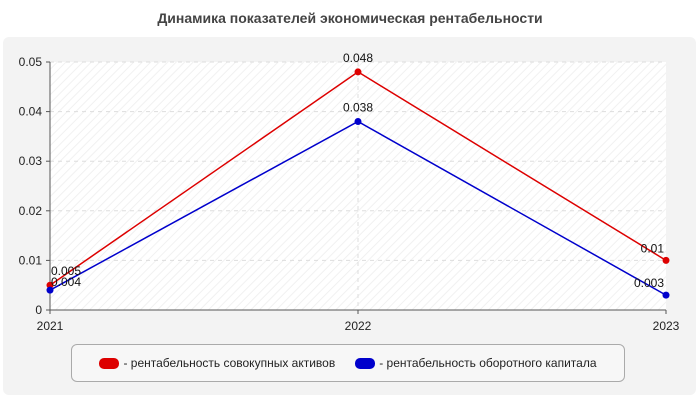 This screenshot has width=700, height=400. I want to click on legend-swatch-assets, so click(109, 363).